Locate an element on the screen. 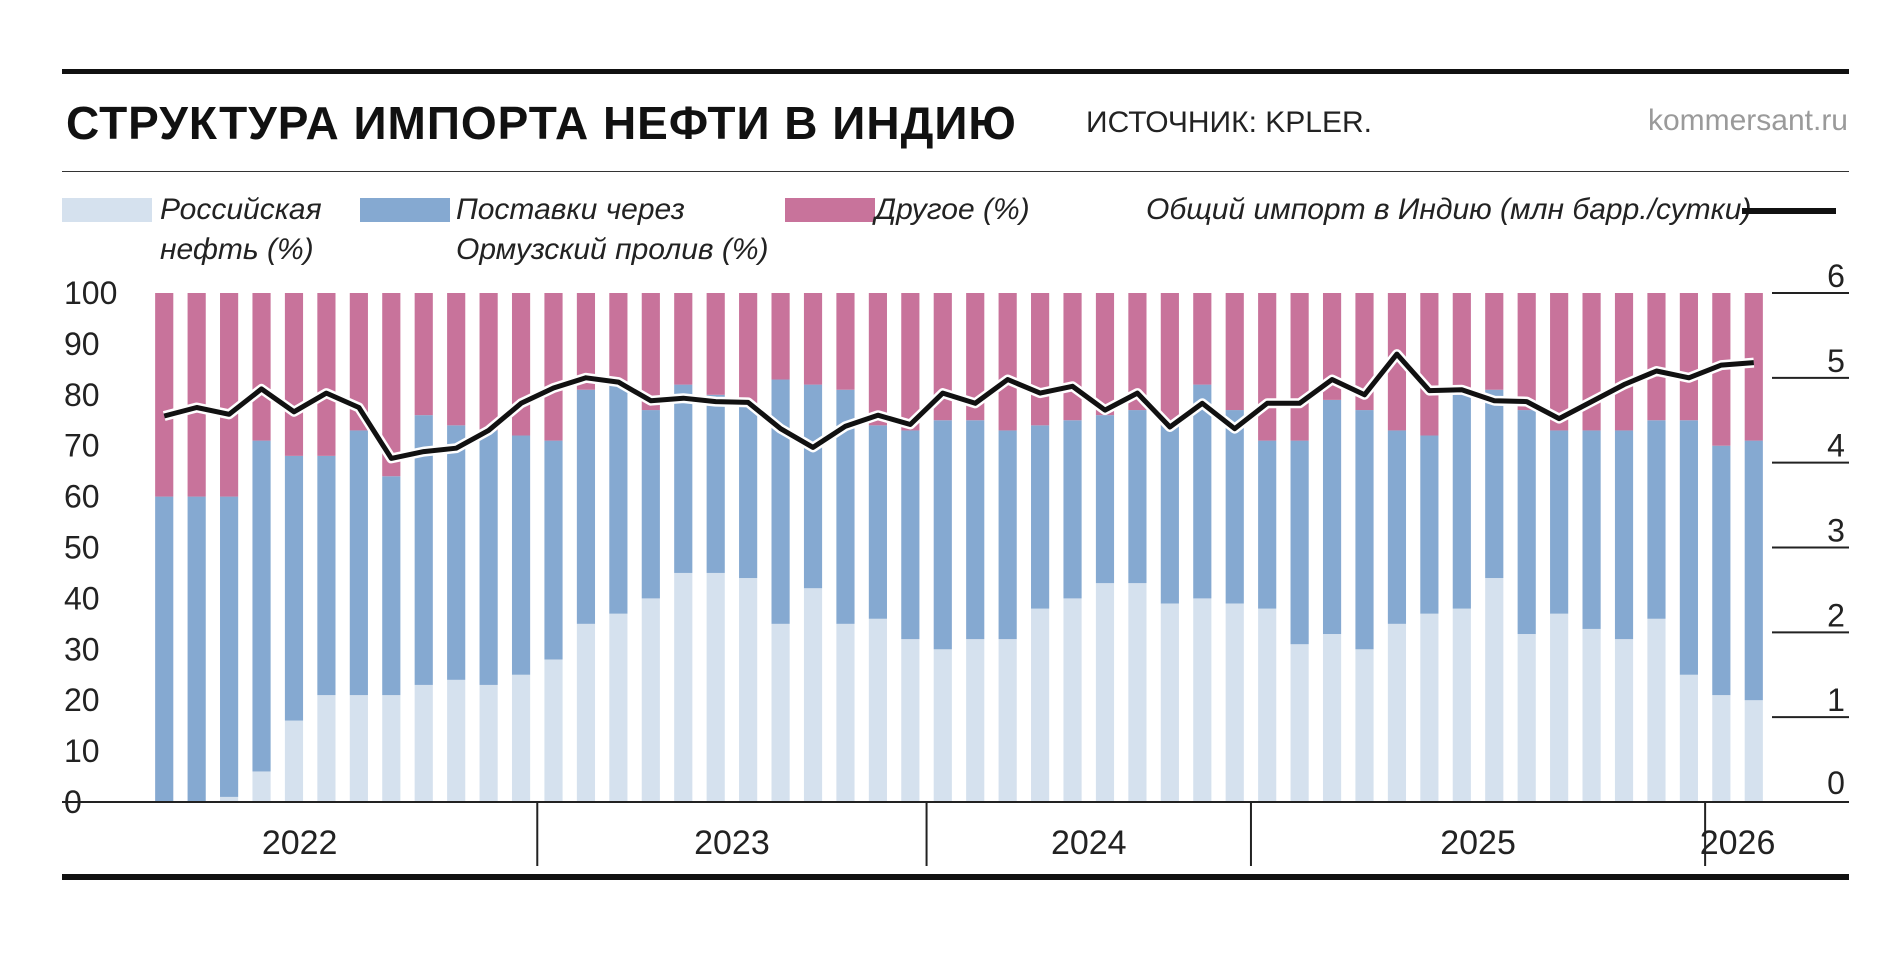 The image size is (1904, 978). left-tick-label: 30 is located at coordinates (82, 649).